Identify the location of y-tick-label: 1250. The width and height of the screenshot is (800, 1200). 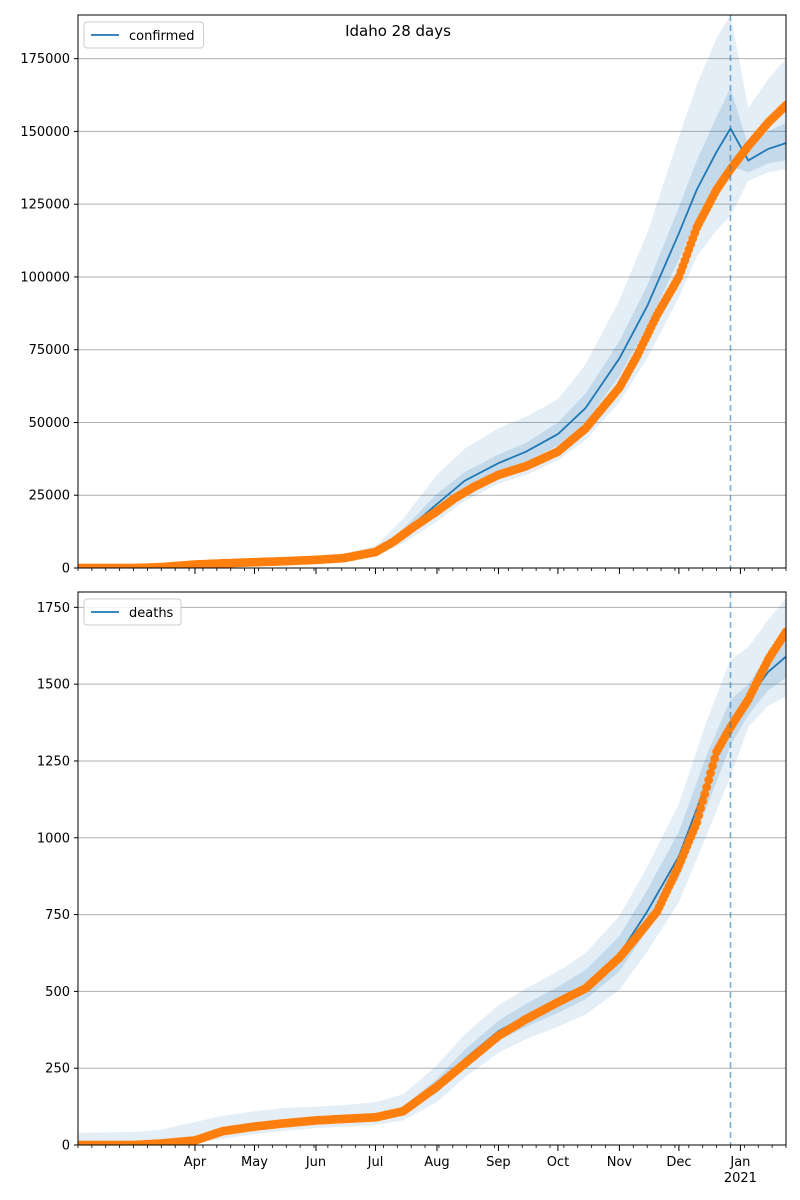
(53, 761).